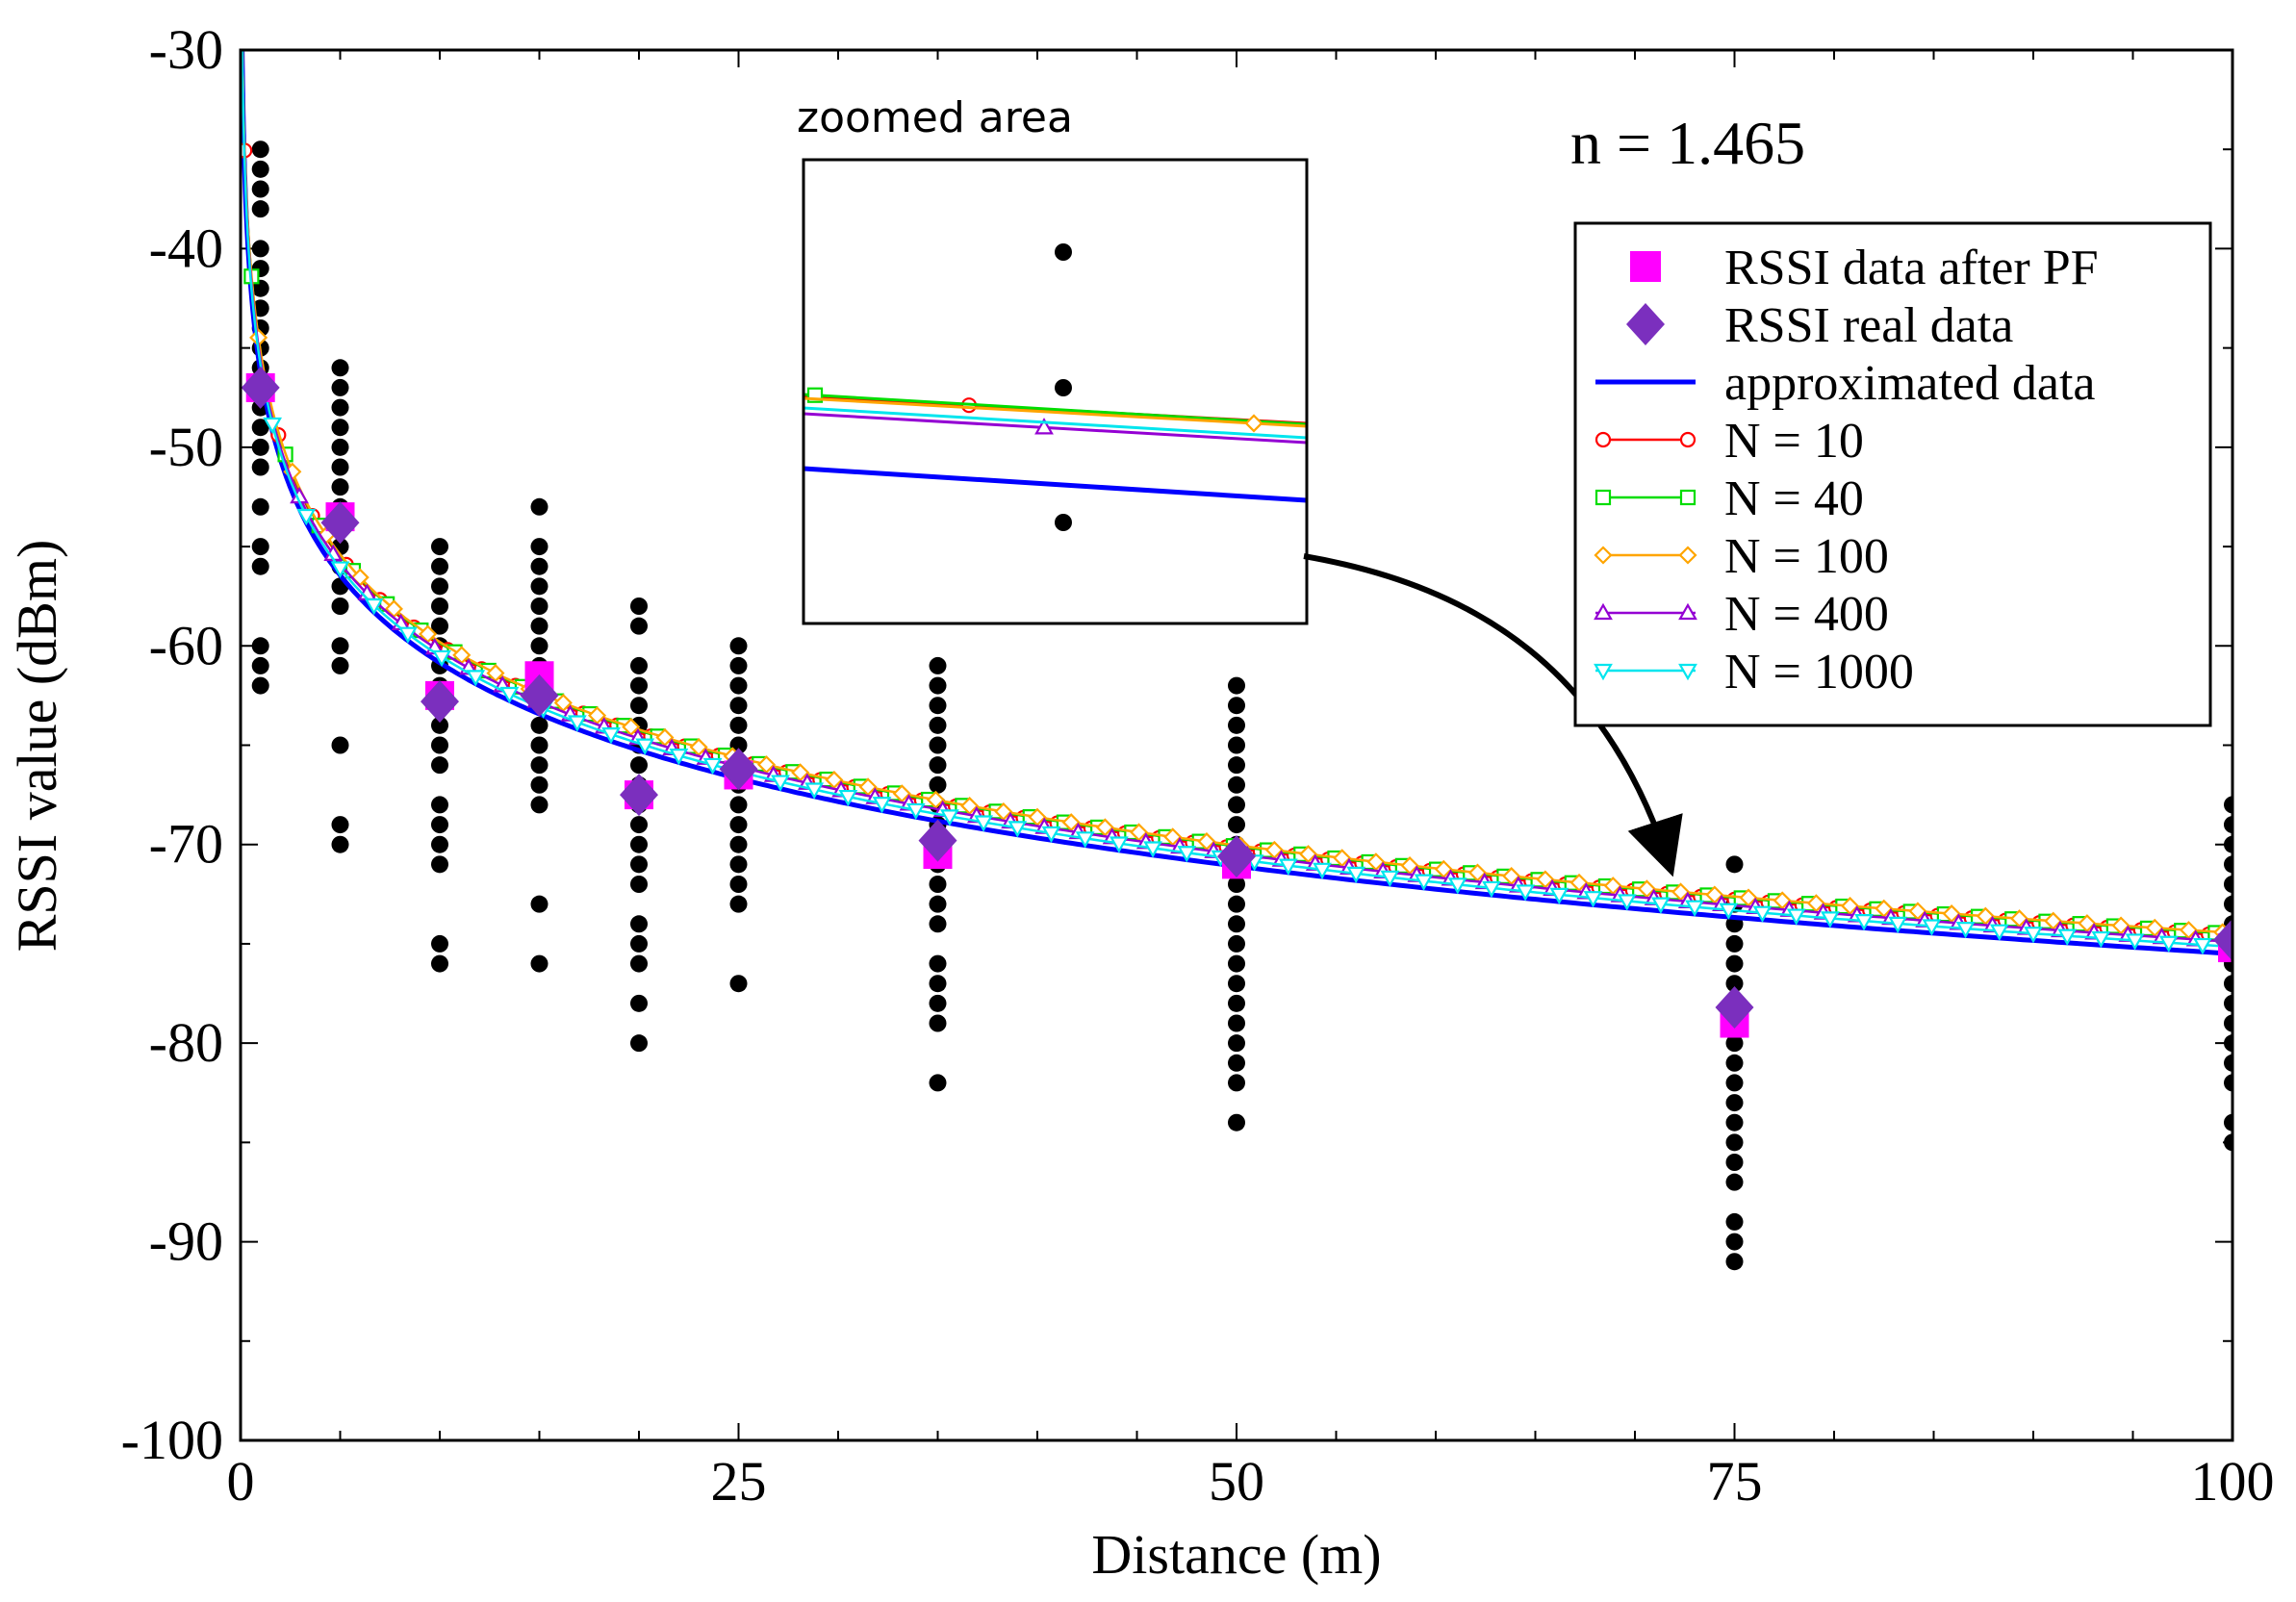 The height and width of the screenshot is (1602, 2296). What do you see at coordinates (1819, 672) in the screenshot?
I see `legend-label: N = 1000` at bounding box center [1819, 672].